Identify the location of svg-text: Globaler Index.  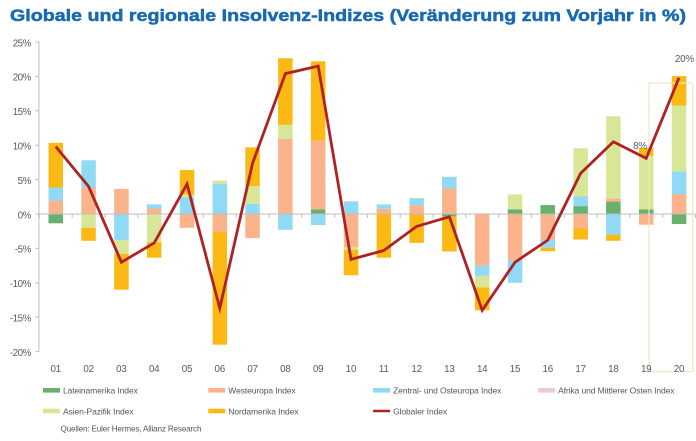
(420, 411).